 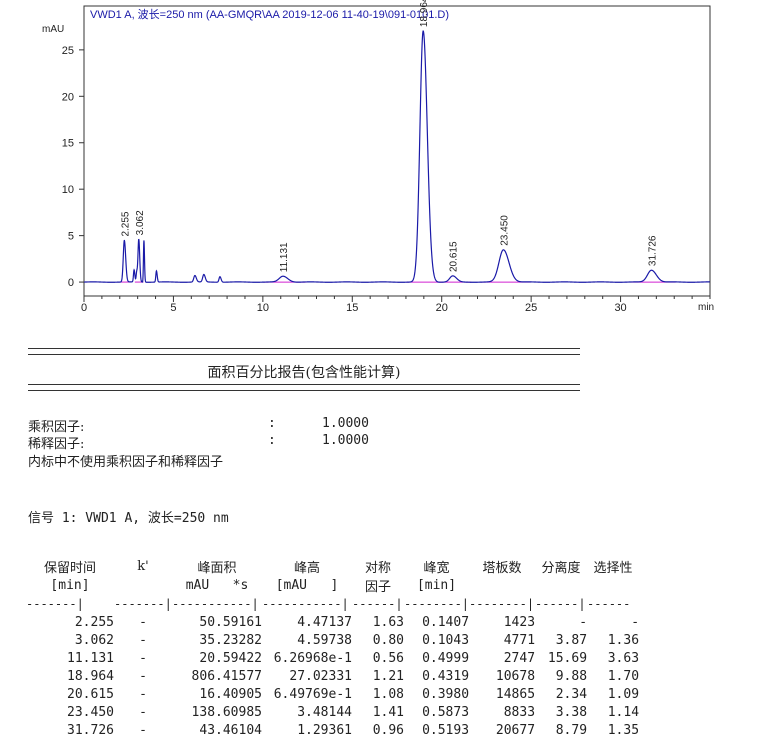 I want to click on table-row-cell: 27.02331, so click(x=320, y=676).